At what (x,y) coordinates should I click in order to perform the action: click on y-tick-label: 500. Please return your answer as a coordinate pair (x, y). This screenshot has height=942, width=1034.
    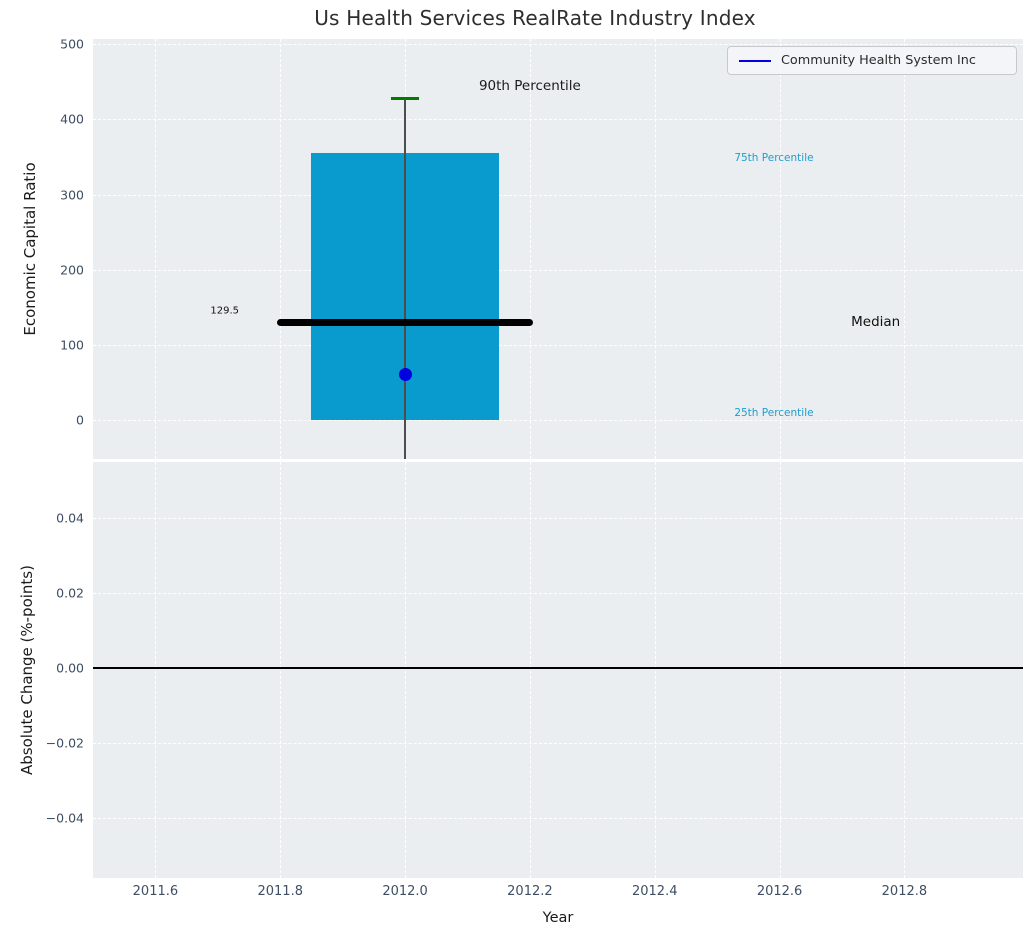
    Looking at the image, I should click on (72, 44).